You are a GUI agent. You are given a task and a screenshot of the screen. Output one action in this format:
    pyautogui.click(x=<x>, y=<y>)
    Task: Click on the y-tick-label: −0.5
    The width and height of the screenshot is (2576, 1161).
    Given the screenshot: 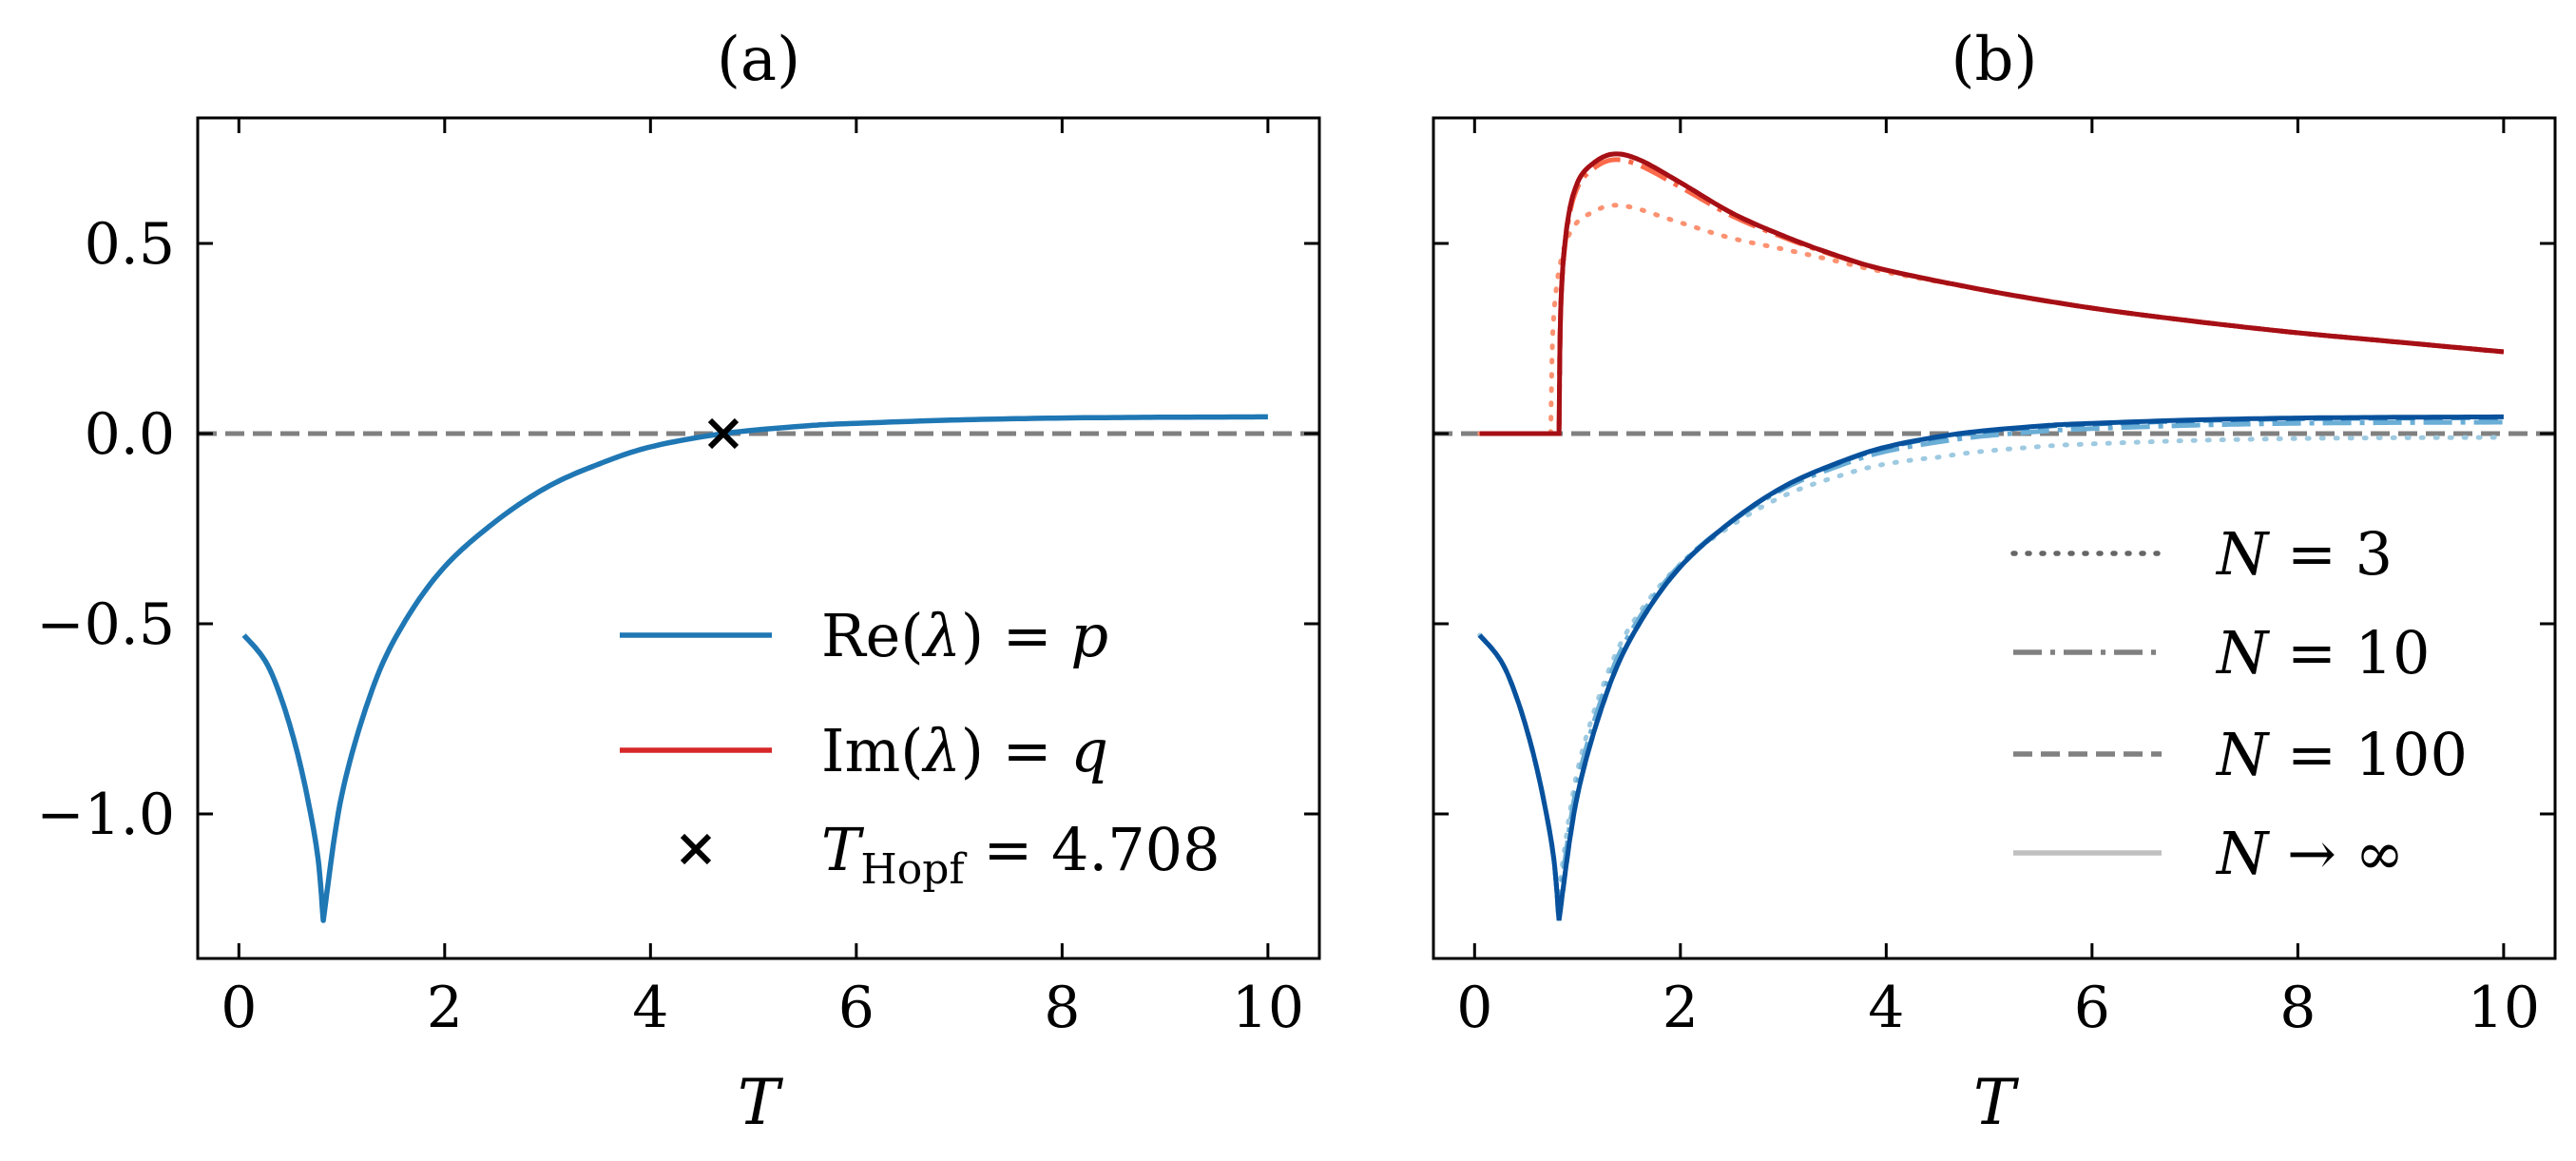 What is the action you would take?
    pyautogui.click(x=106, y=625)
    